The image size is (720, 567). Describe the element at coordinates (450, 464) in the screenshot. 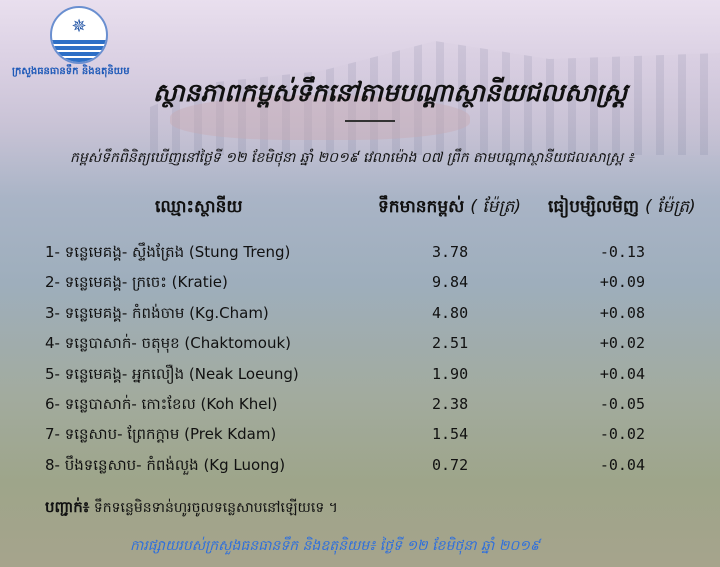

I see `water-level: 0.72` at that location.